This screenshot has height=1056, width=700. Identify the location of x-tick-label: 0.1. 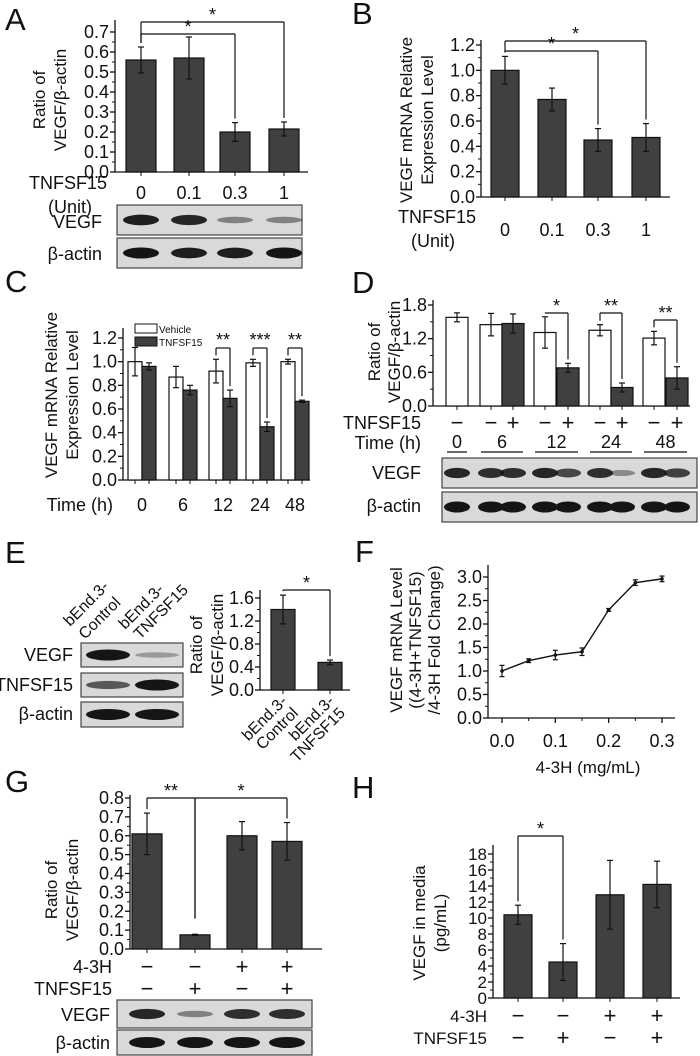
(555, 741).